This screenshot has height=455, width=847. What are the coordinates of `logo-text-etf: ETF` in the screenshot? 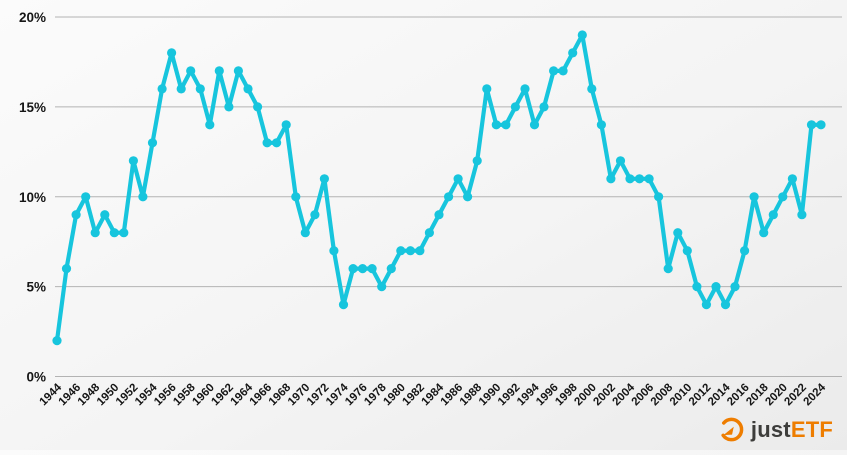 It's located at (811, 429).